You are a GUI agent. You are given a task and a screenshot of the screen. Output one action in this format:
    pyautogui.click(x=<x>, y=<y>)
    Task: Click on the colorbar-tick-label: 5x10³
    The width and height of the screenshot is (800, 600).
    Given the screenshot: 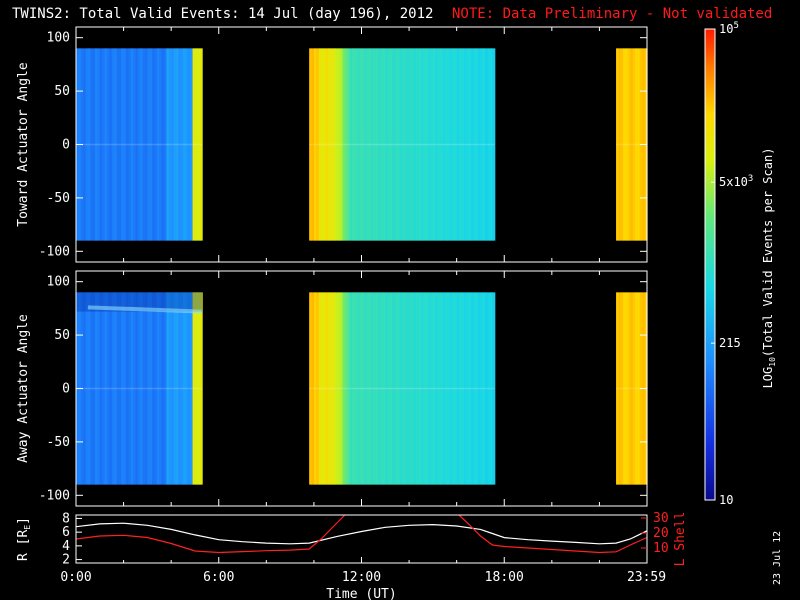 What is the action you would take?
    pyautogui.click(x=736, y=181)
    